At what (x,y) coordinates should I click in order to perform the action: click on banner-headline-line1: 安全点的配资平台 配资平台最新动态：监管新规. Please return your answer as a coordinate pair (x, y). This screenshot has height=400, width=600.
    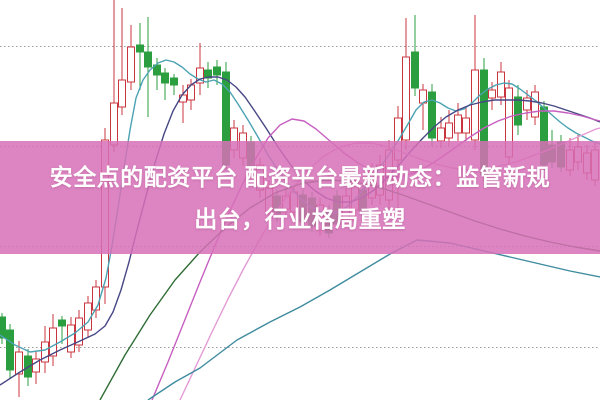
    Looking at the image, I should click on (300, 176).